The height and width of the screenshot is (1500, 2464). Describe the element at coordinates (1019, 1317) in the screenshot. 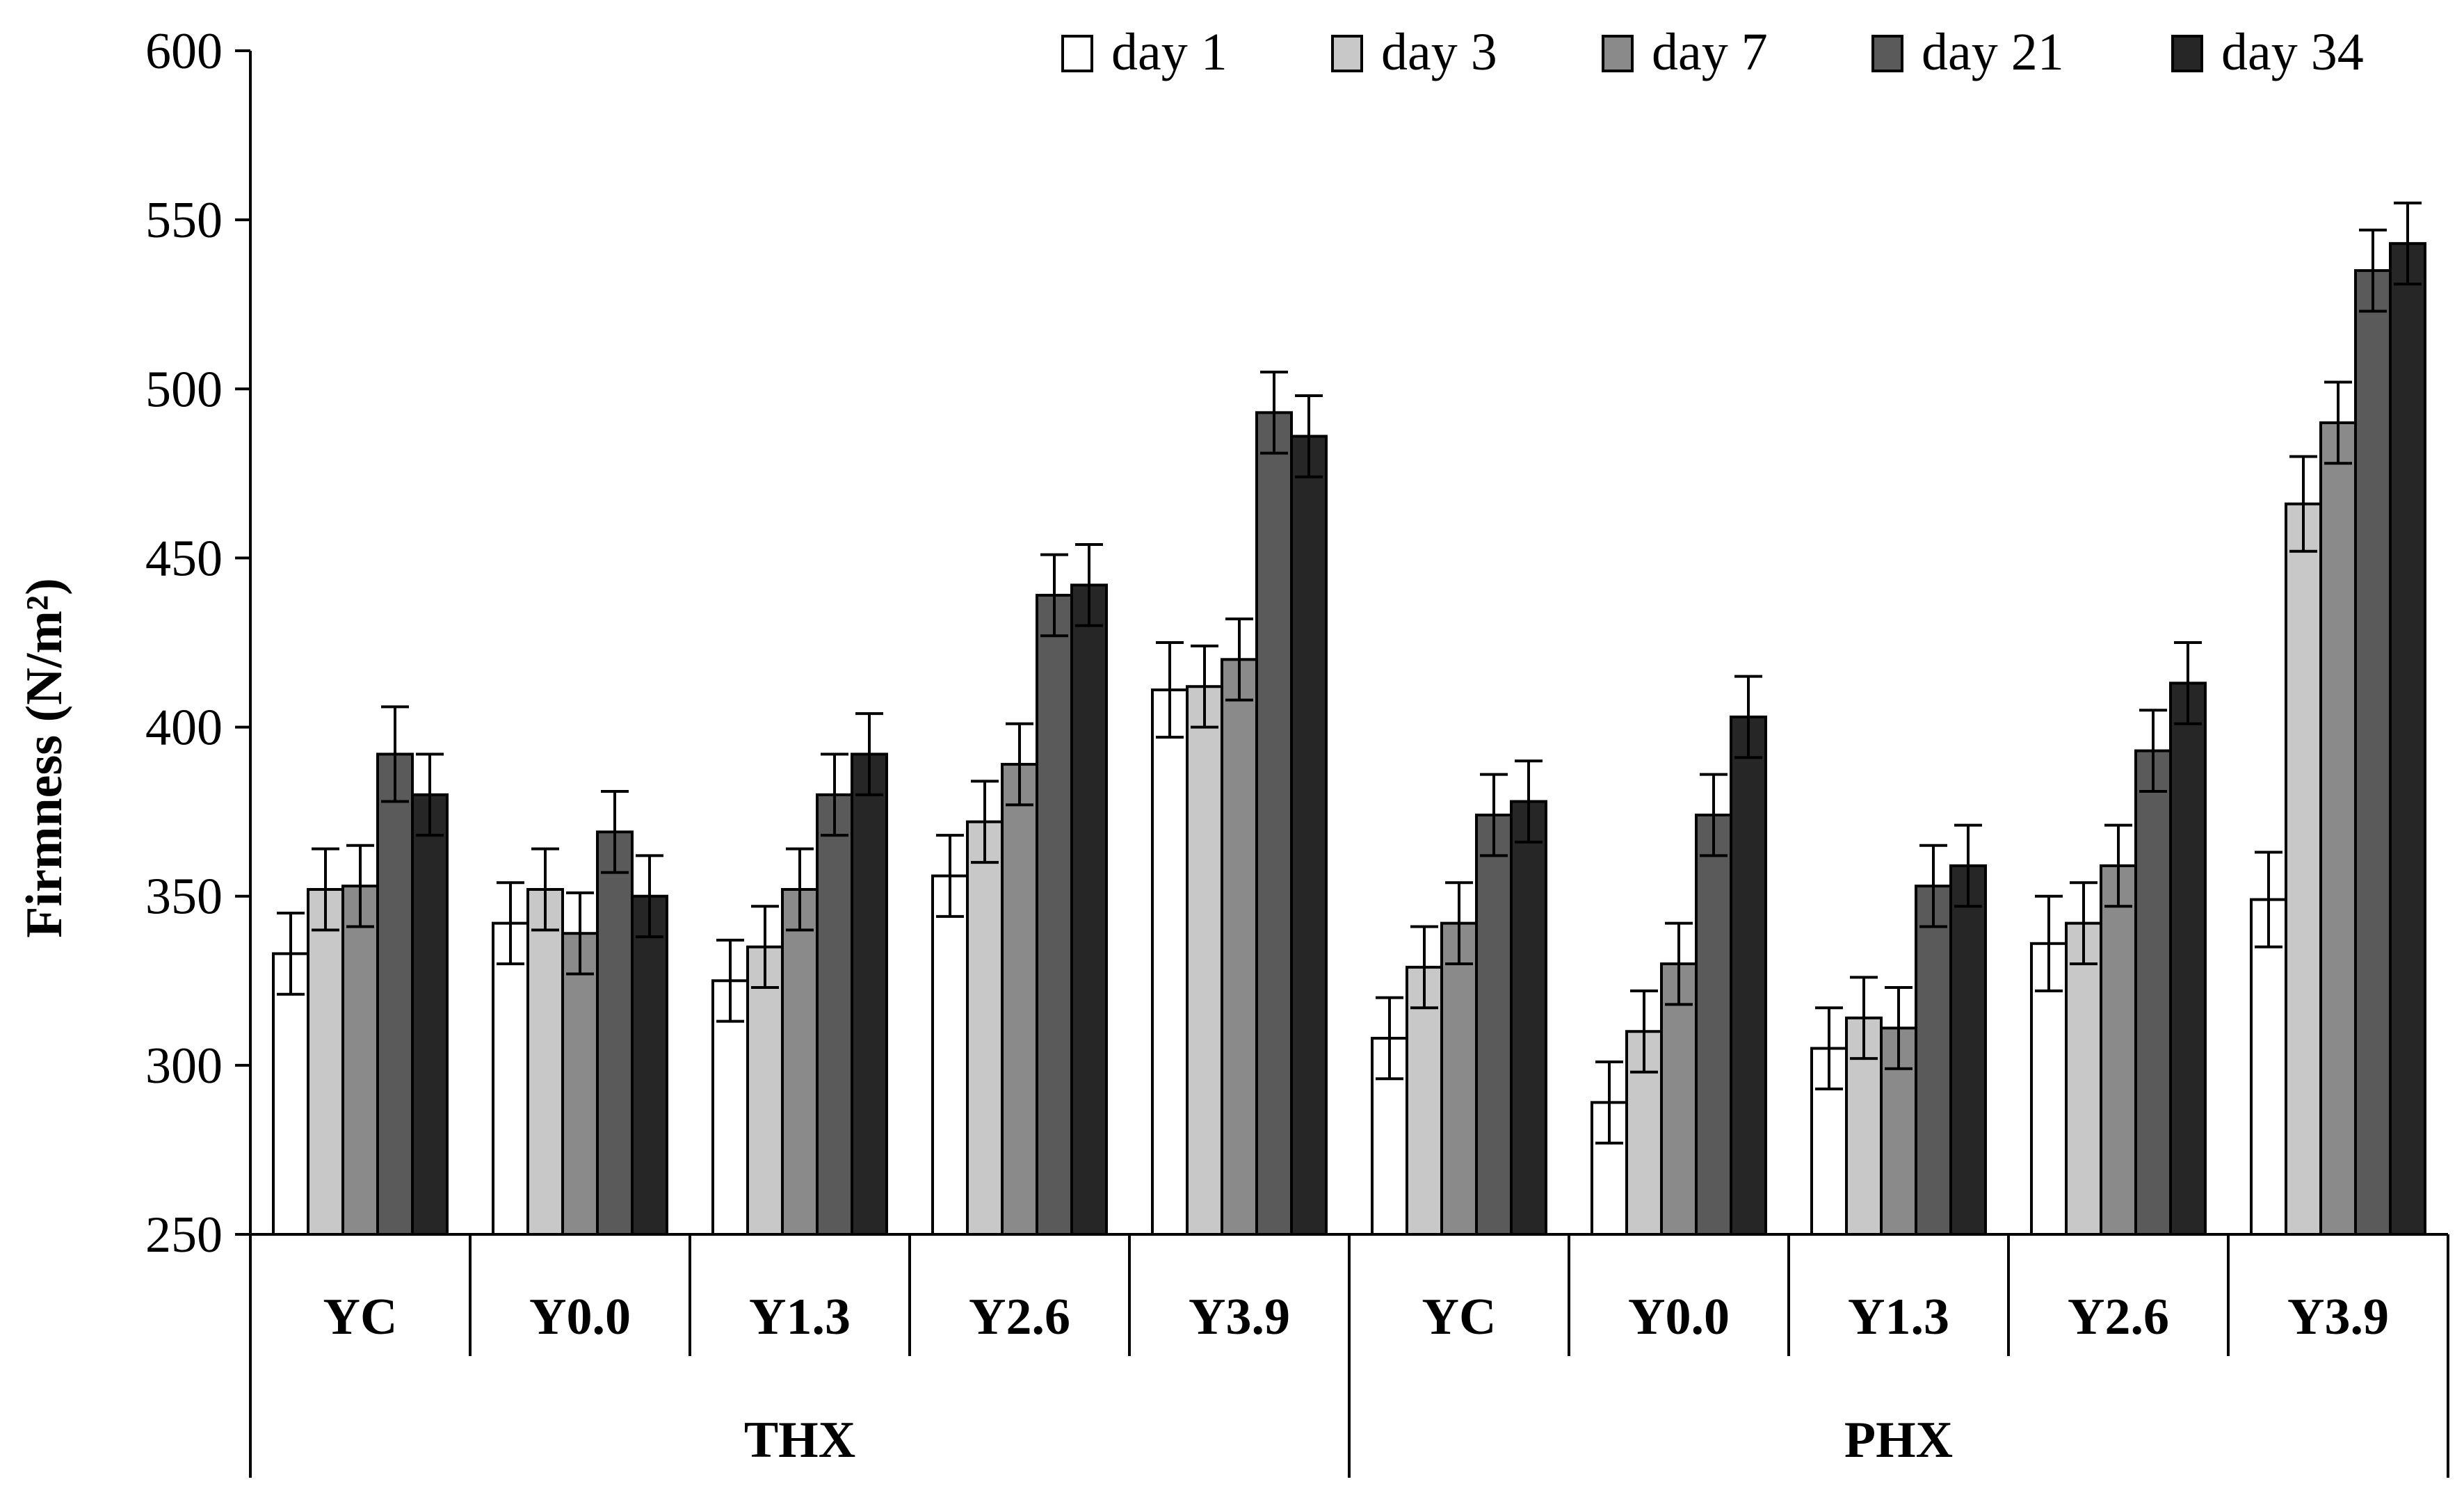

I see `x-tick-label: Y2.6` at that location.